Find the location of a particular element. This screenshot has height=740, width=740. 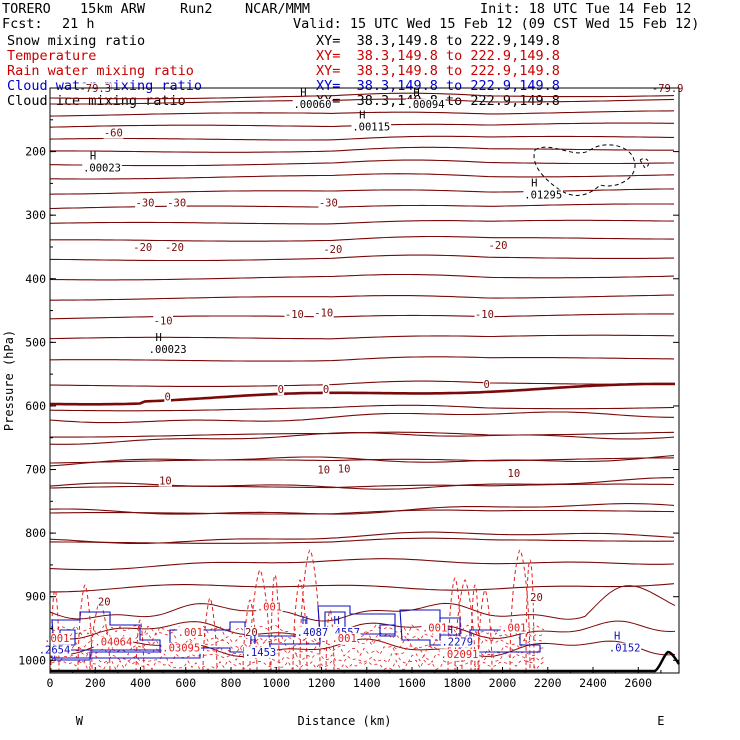

isotherm-label: 10 is located at coordinates (344, 469).